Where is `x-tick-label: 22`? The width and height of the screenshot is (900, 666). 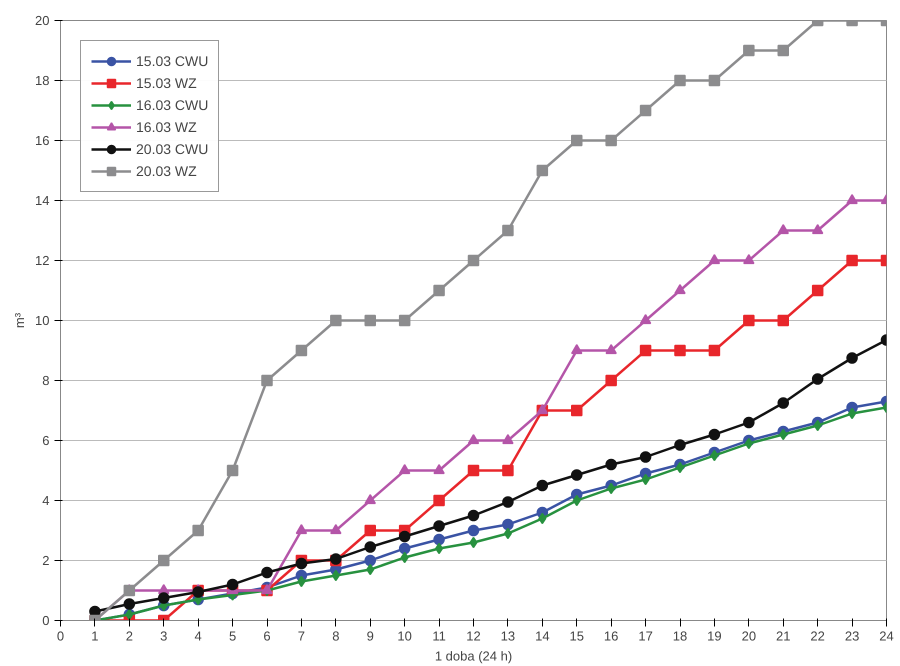
x-tick-label: 22 is located at coordinates (817, 636).